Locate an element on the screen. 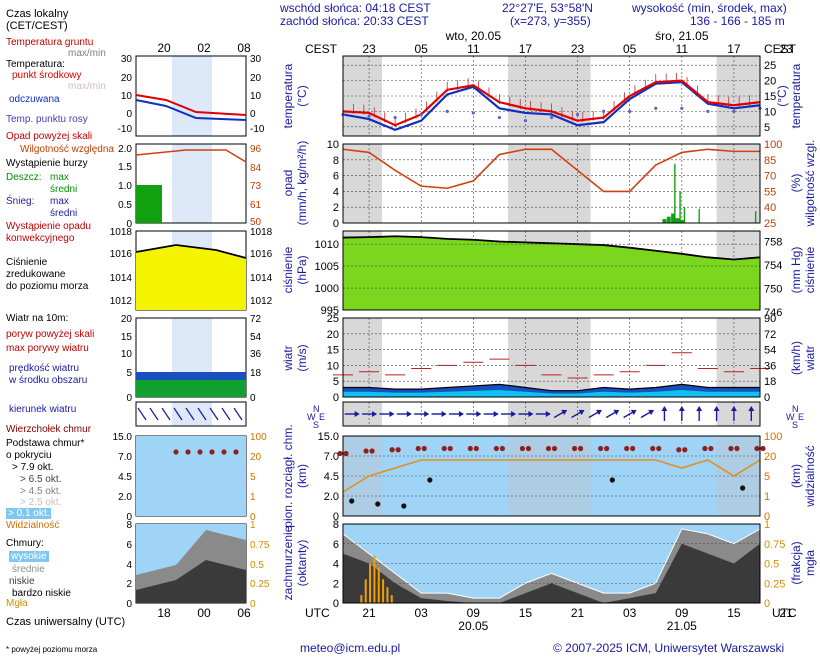 The image size is (820, 660). utc-label-left: UTC is located at coordinates (317, 613).